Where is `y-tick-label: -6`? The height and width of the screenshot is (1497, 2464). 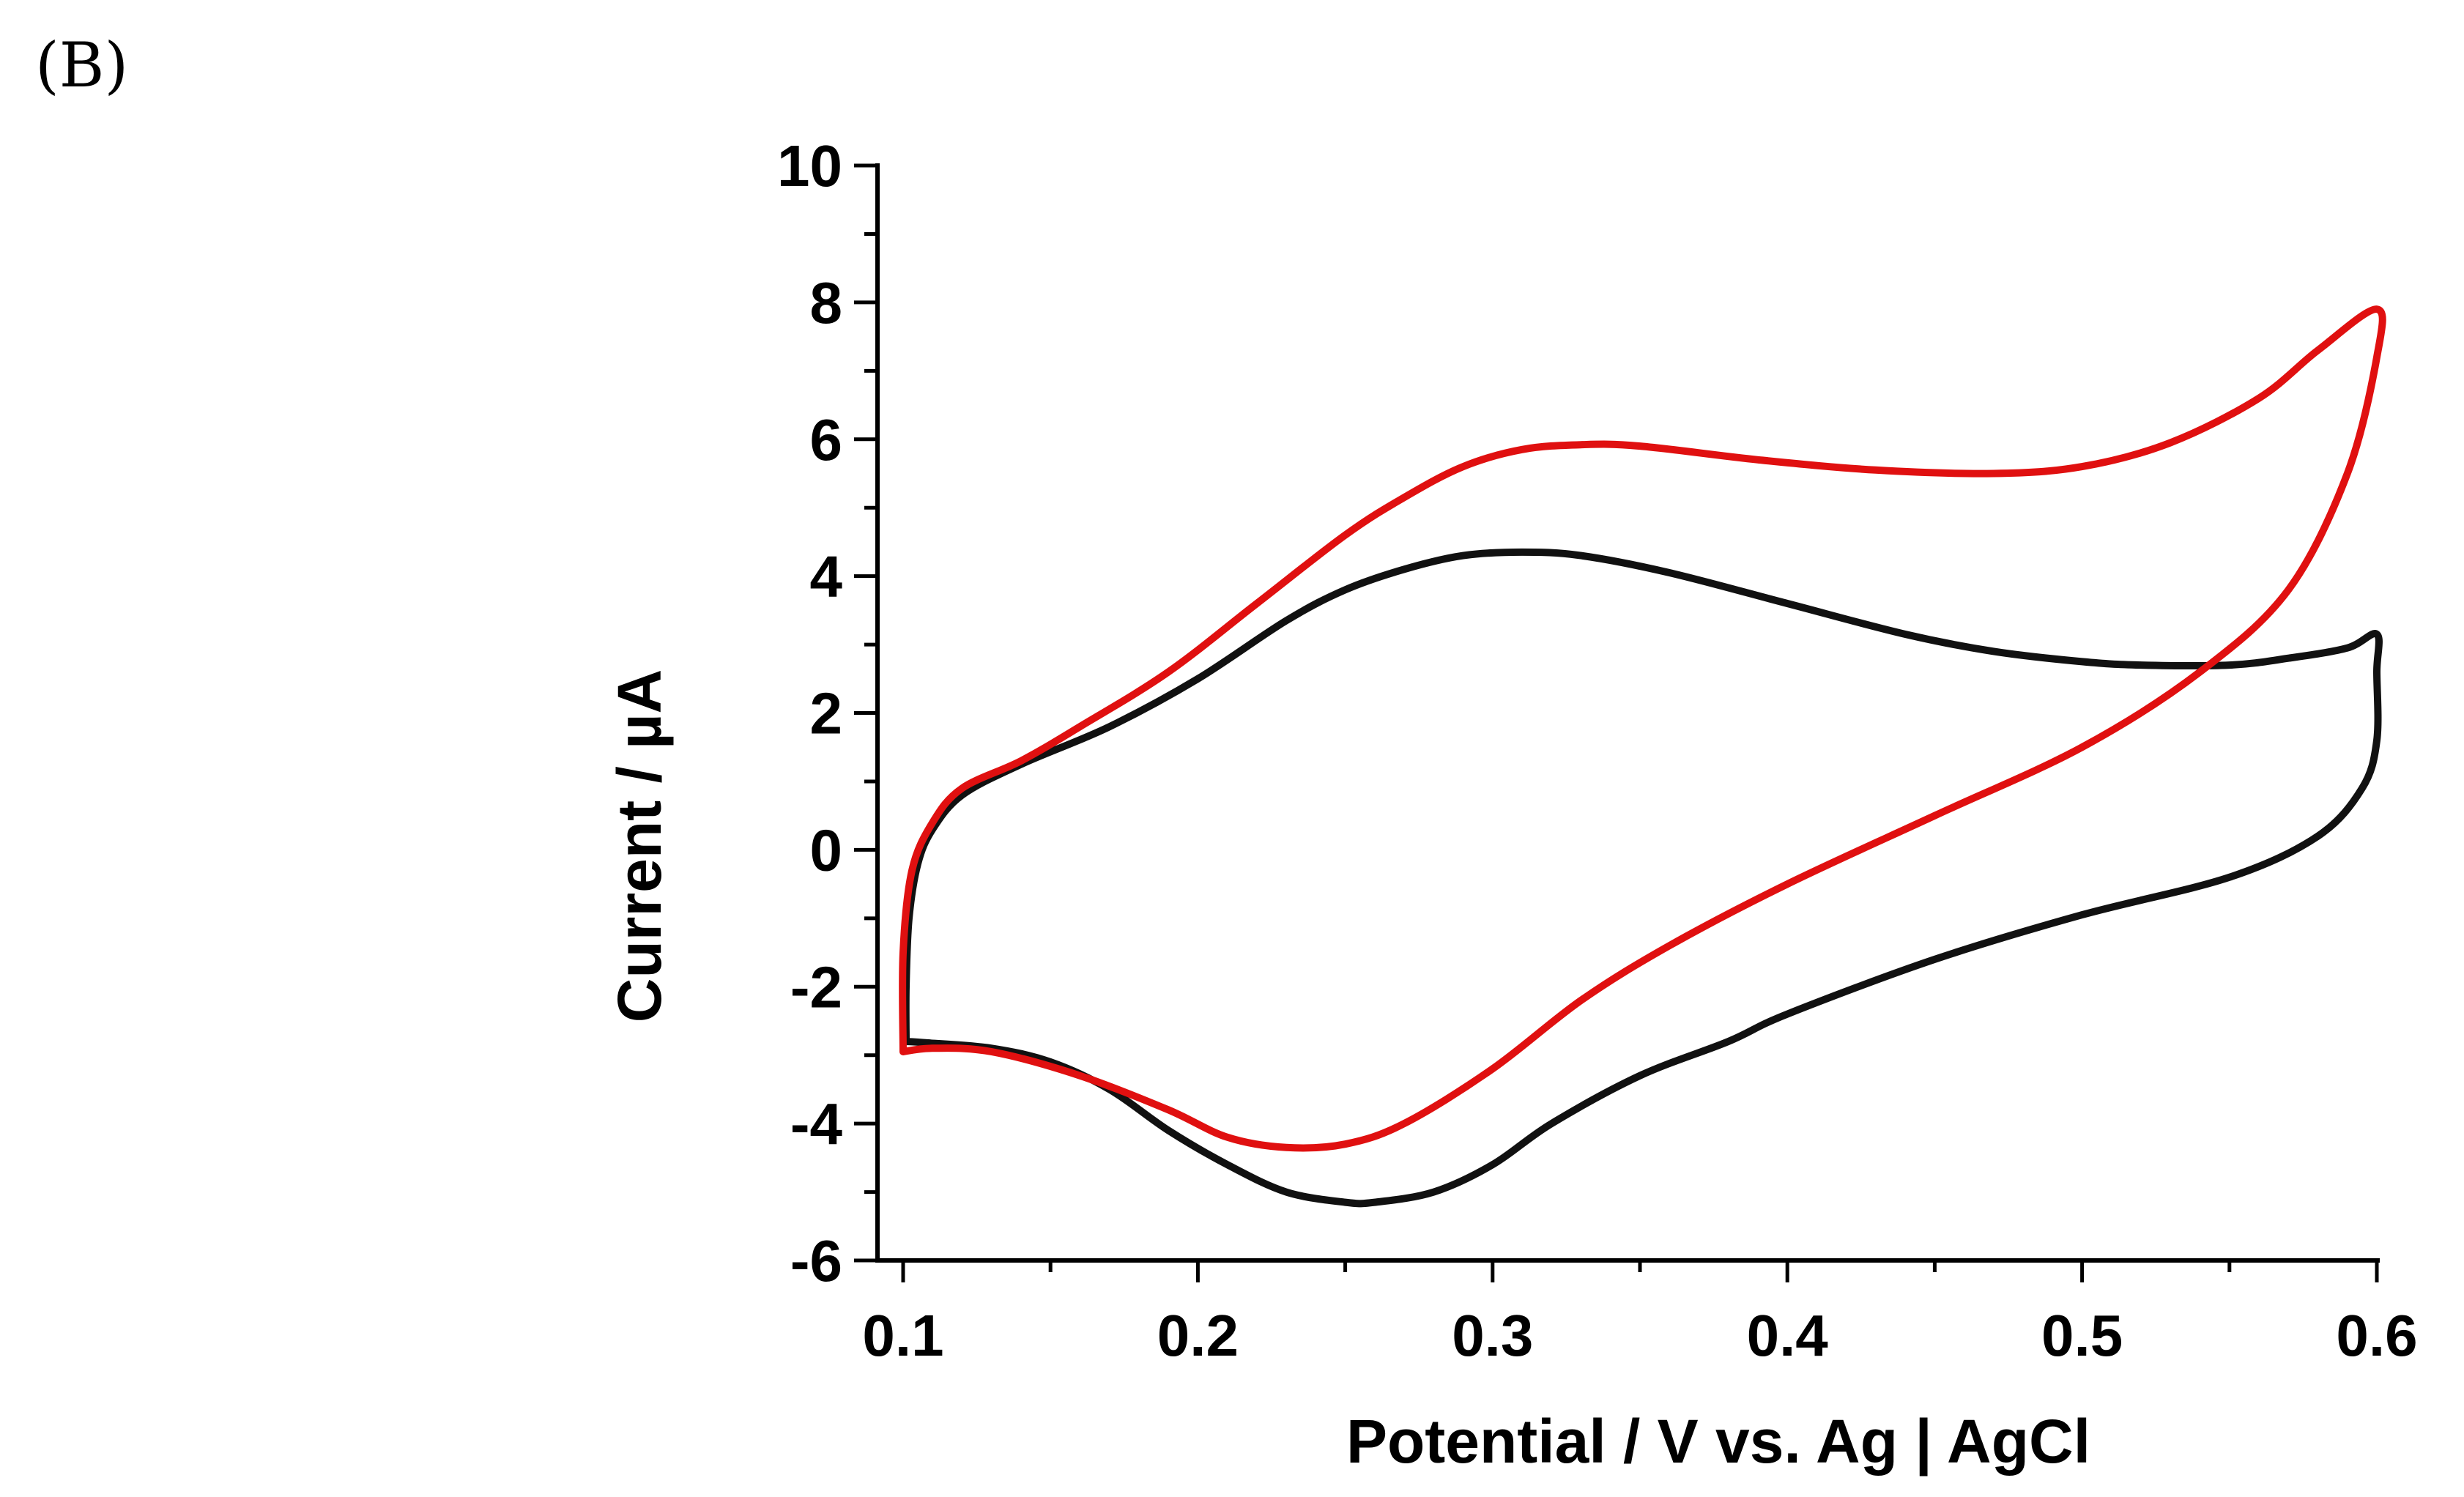 y-tick-label: -6 is located at coordinates (816, 1260).